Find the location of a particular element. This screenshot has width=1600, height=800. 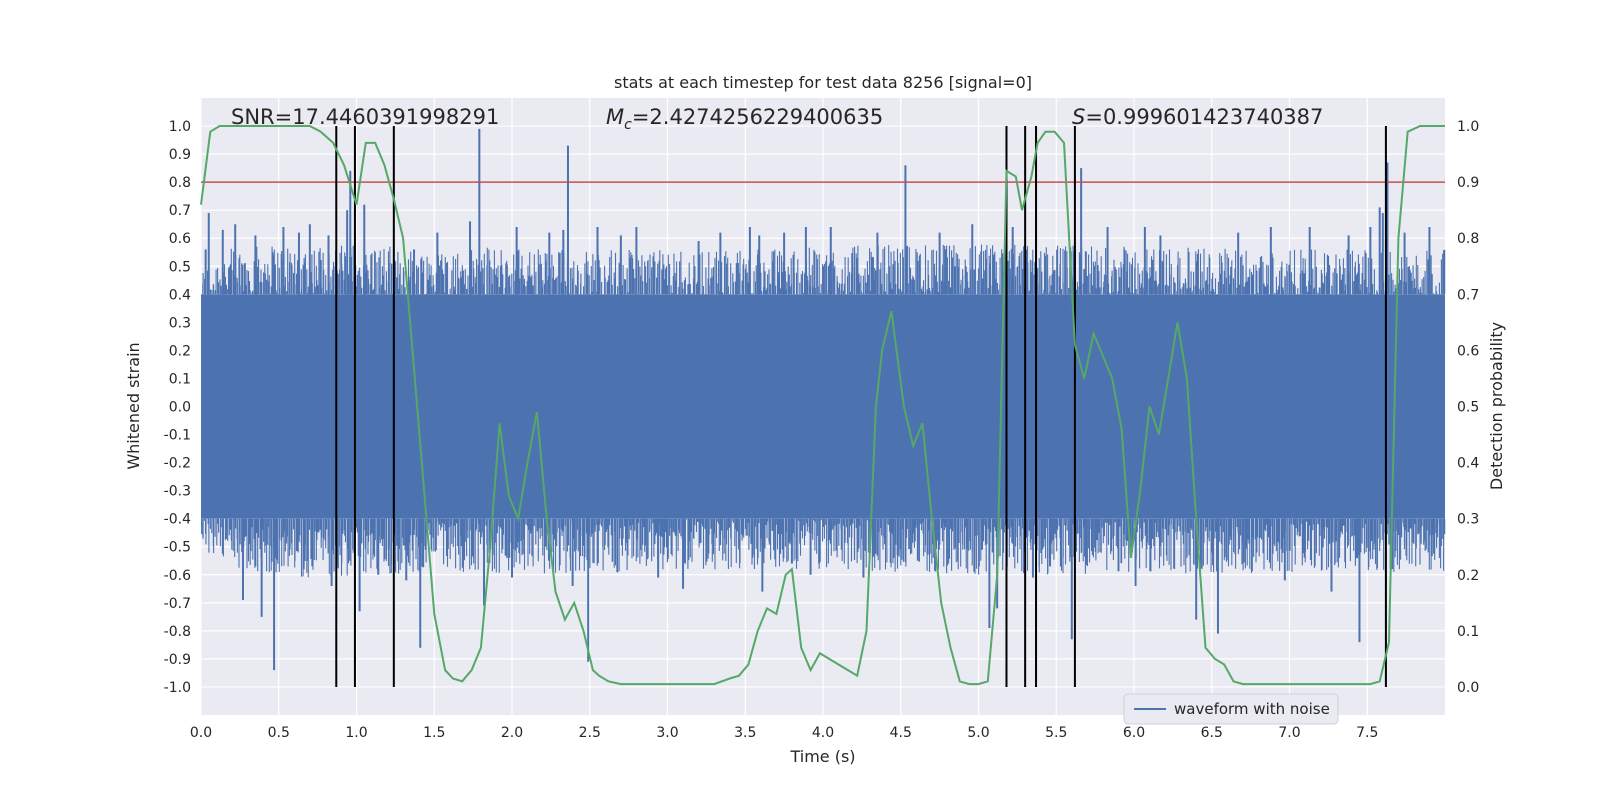

y-right-tick-label: 0.2 is located at coordinates (1468, 576).